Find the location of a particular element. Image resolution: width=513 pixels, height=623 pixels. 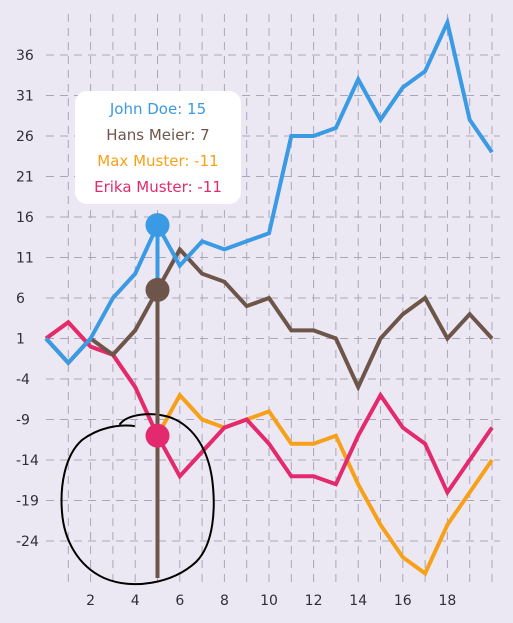

x-tick-label: 8 is located at coordinates (224, 601).